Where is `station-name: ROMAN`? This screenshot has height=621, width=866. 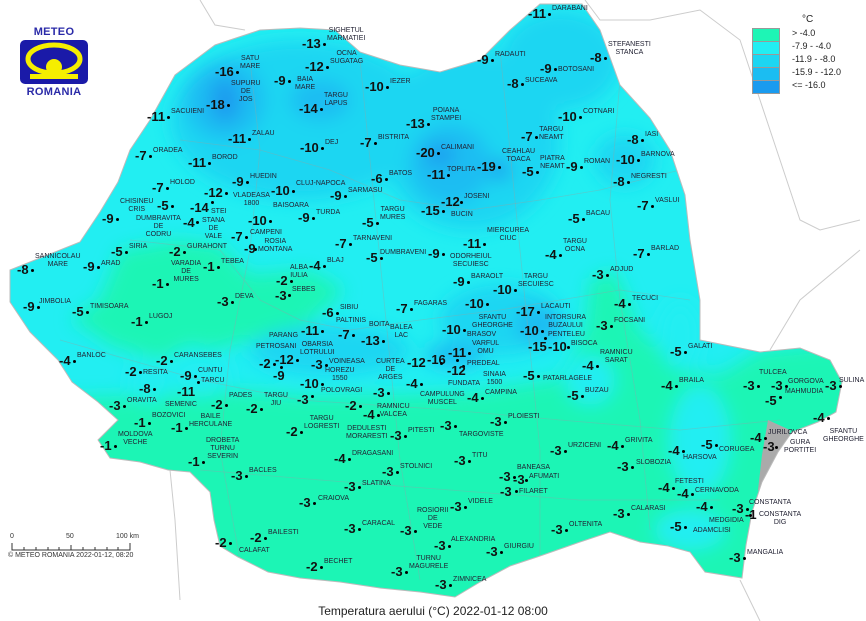 station-name: ROMAN is located at coordinates (597, 161).